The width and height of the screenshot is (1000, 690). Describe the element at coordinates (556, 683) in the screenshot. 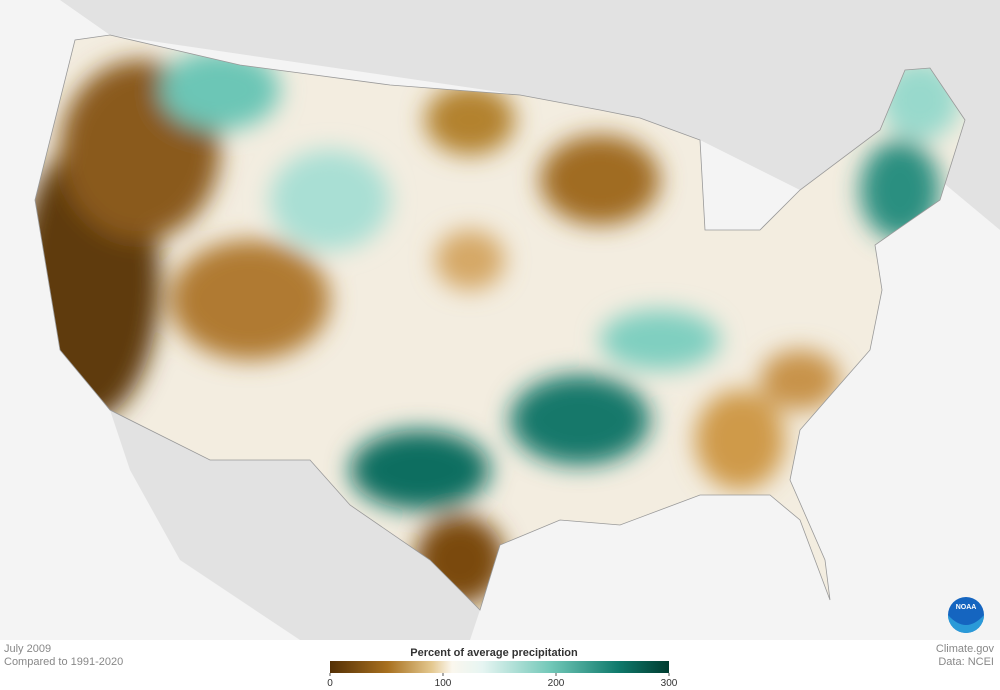

I see `colorbar-tick-label: 200` at that location.